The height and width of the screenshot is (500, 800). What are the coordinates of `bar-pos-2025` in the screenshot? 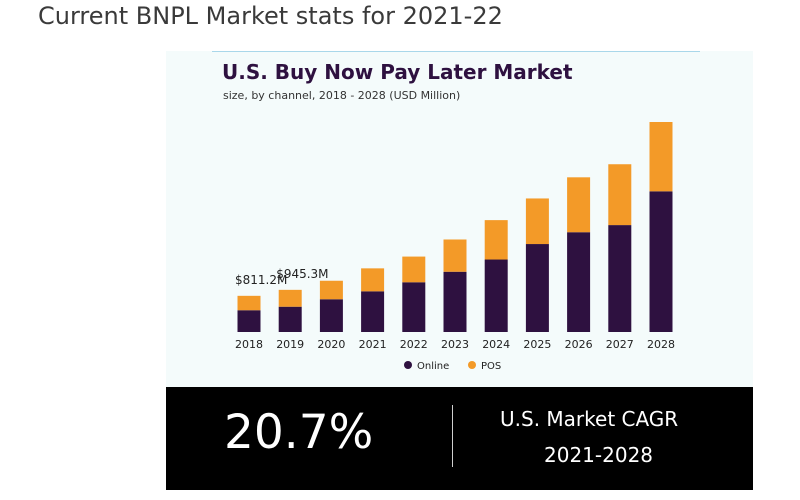 It's located at (537, 221).